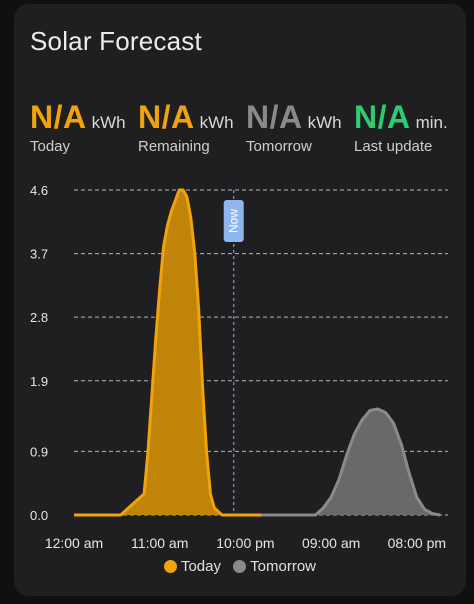 This screenshot has height=604, width=474. What do you see at coordinates (431, 122) in the screenshot?
I see `stat-last-update-unit: min.` at bounding box center [431, 122].